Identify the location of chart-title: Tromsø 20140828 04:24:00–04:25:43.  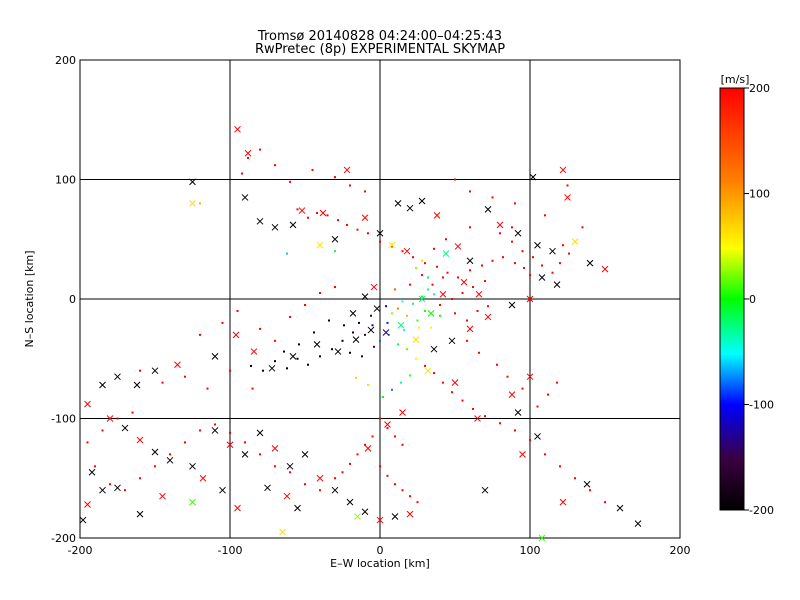
(379, 36).